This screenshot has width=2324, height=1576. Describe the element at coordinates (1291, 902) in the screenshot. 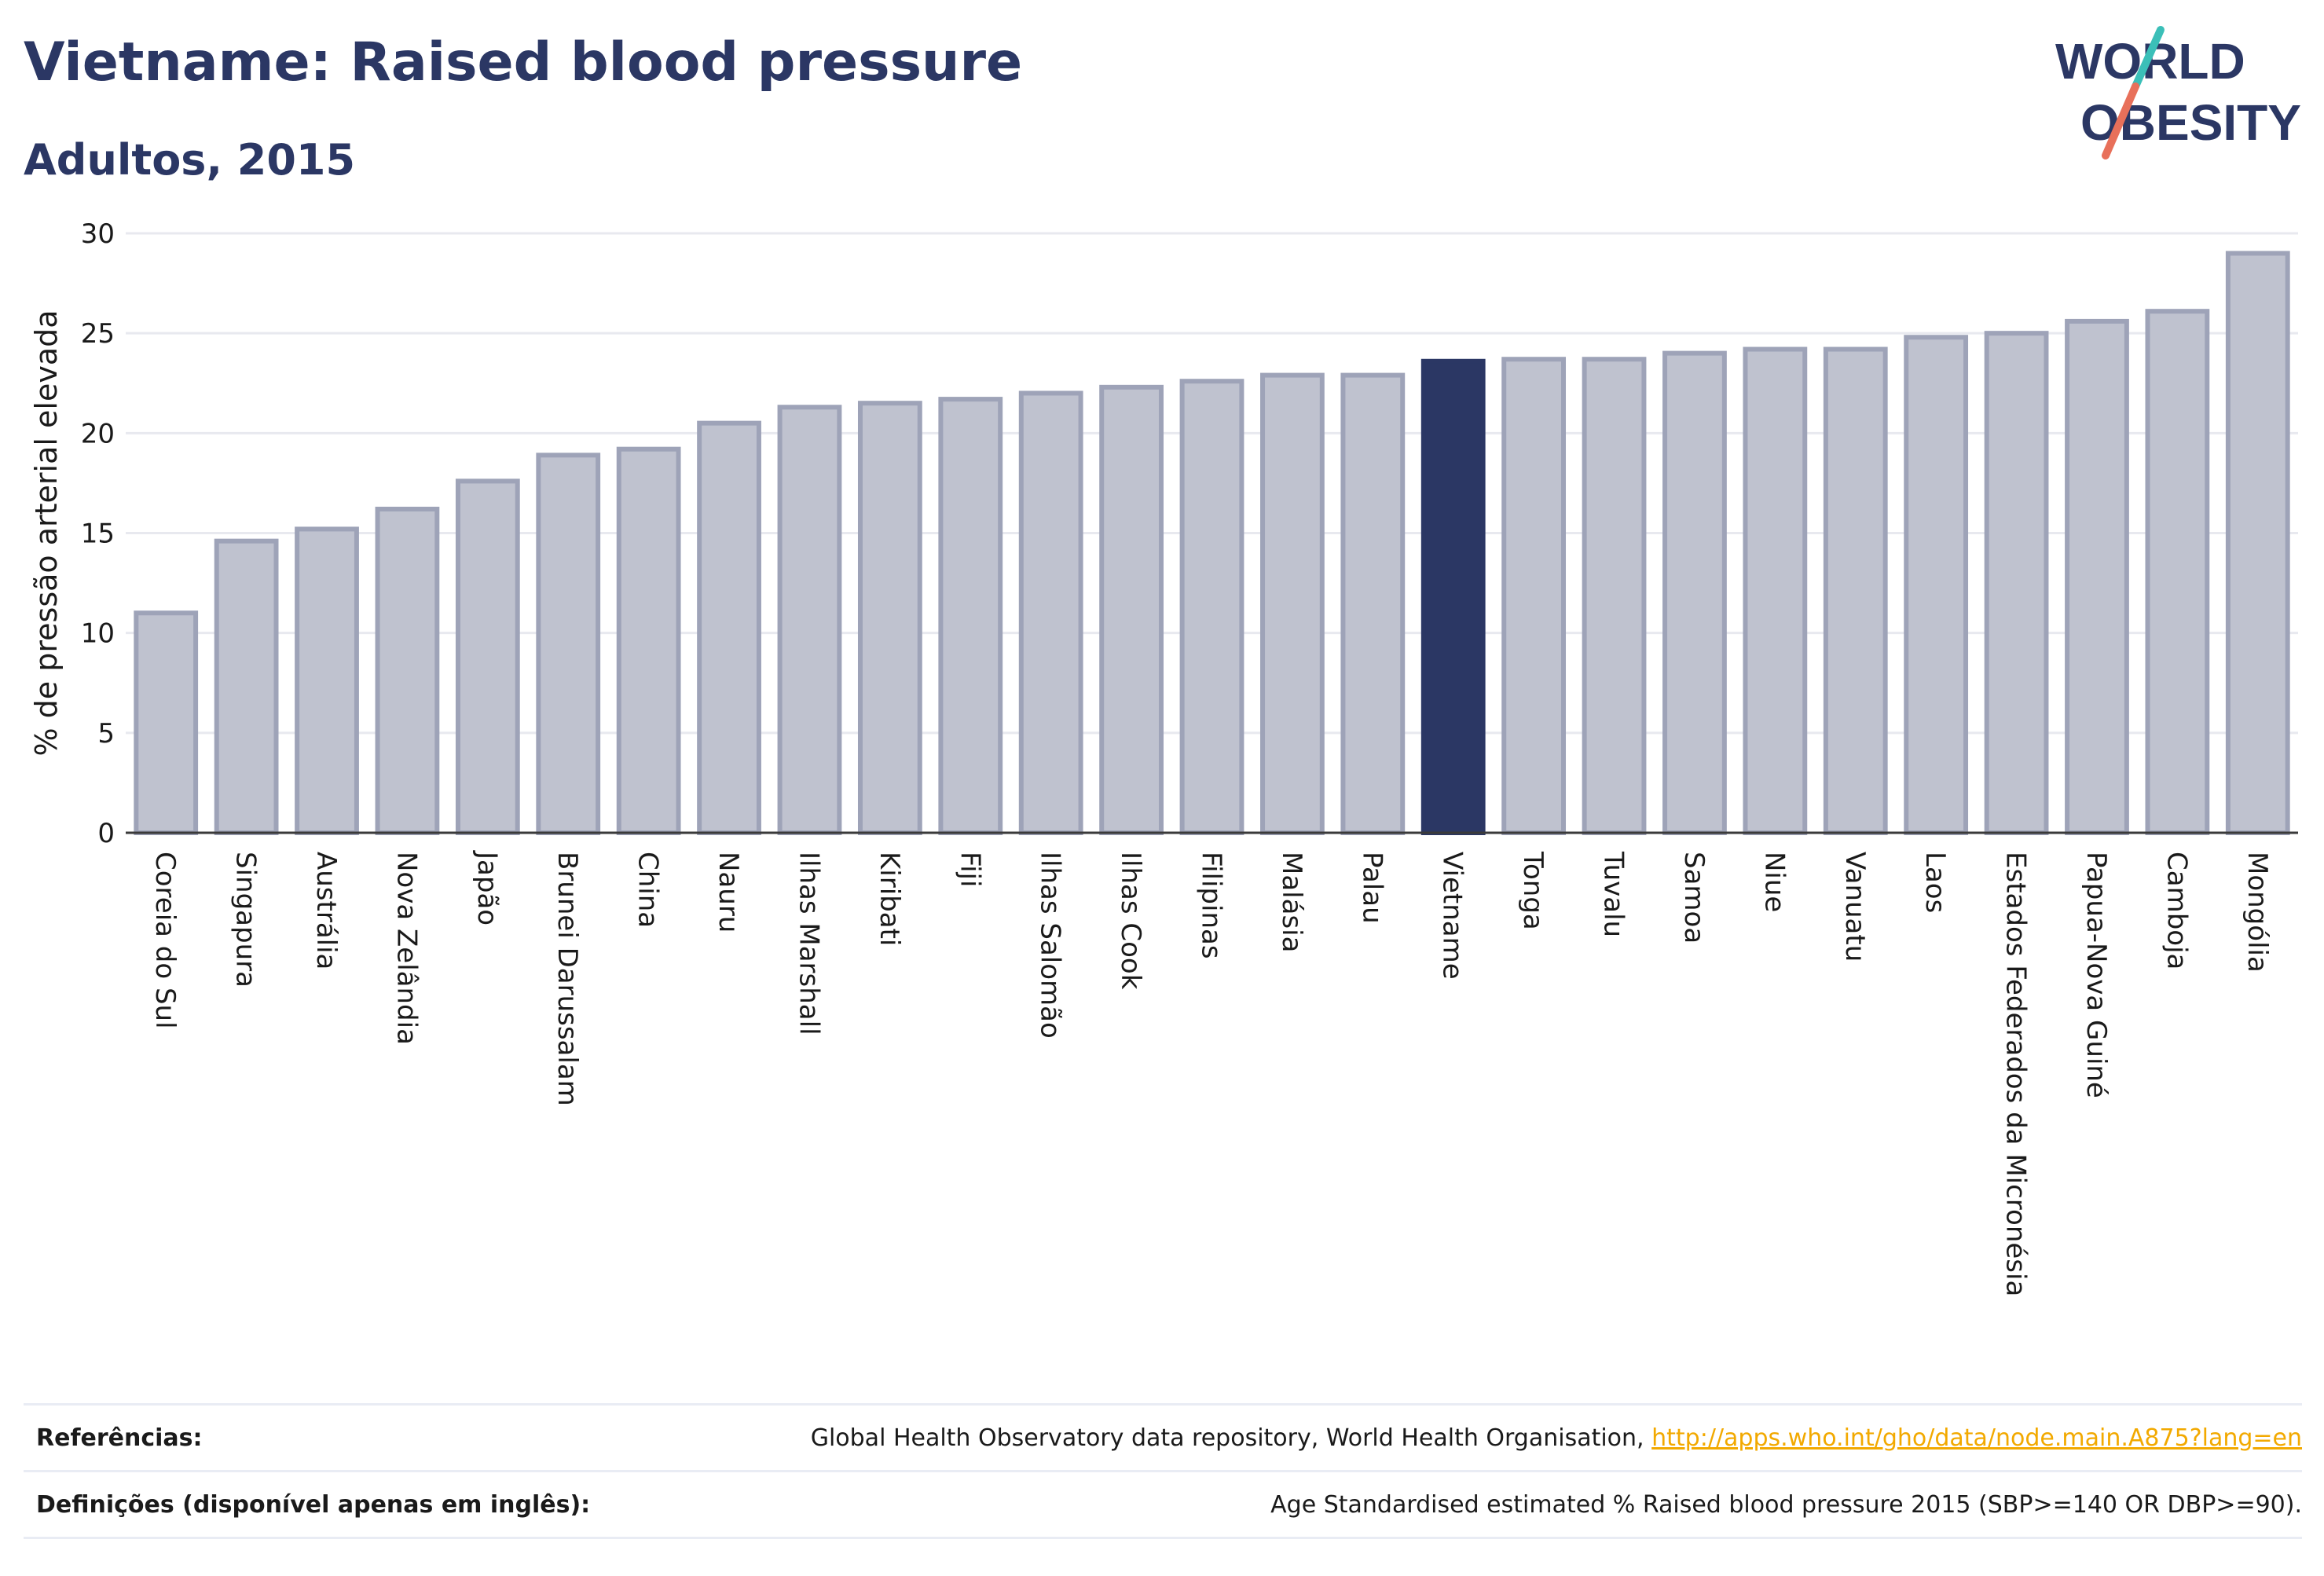

I see `x-tick-label: Malásia` at that location.